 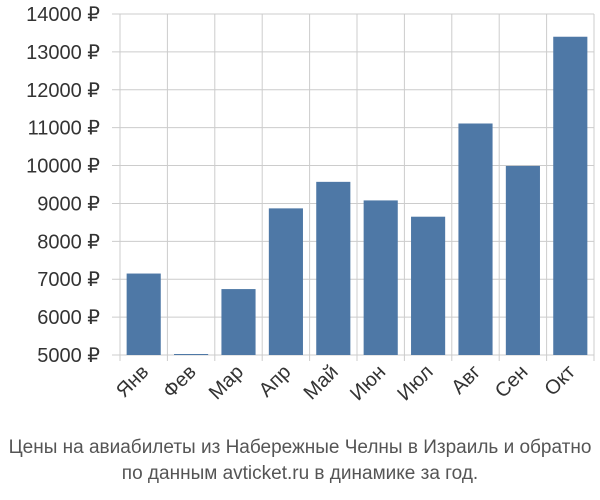 I want to click on y-tick-label: 6000 ₽, so click(x=68, y=318).